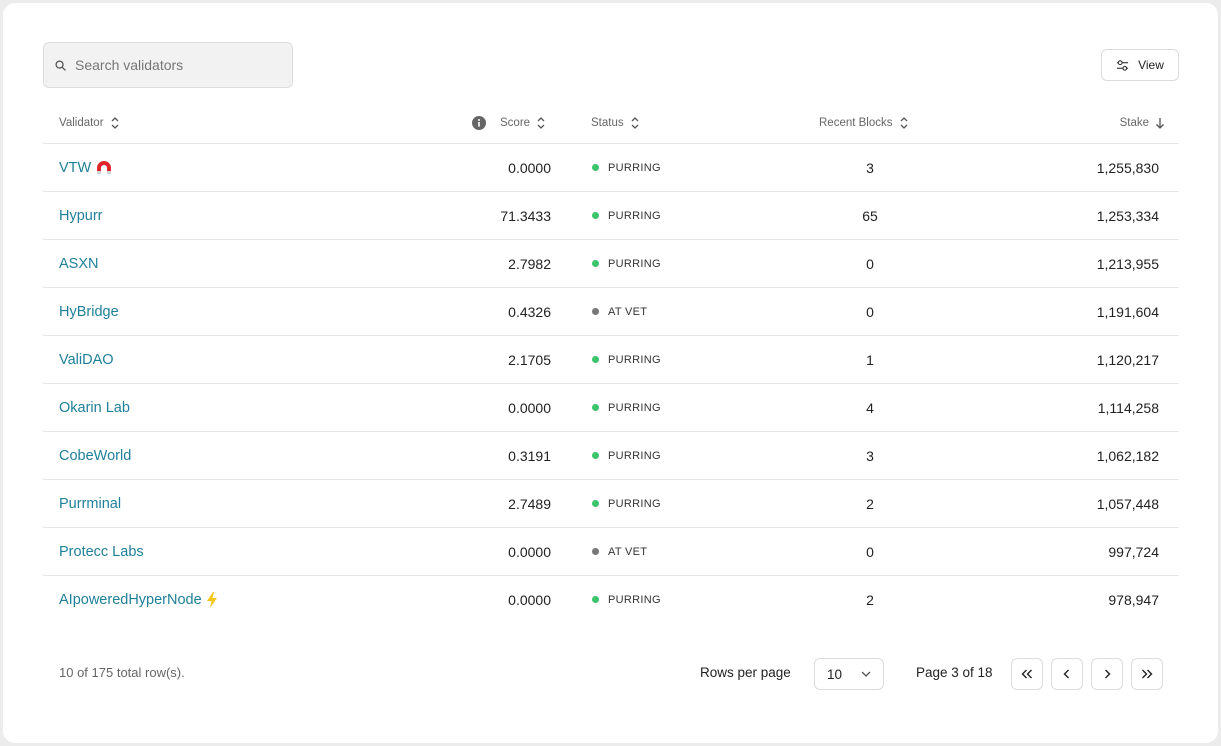  I want to click on stake-cell: 1,114,258, so click(1128, 407).